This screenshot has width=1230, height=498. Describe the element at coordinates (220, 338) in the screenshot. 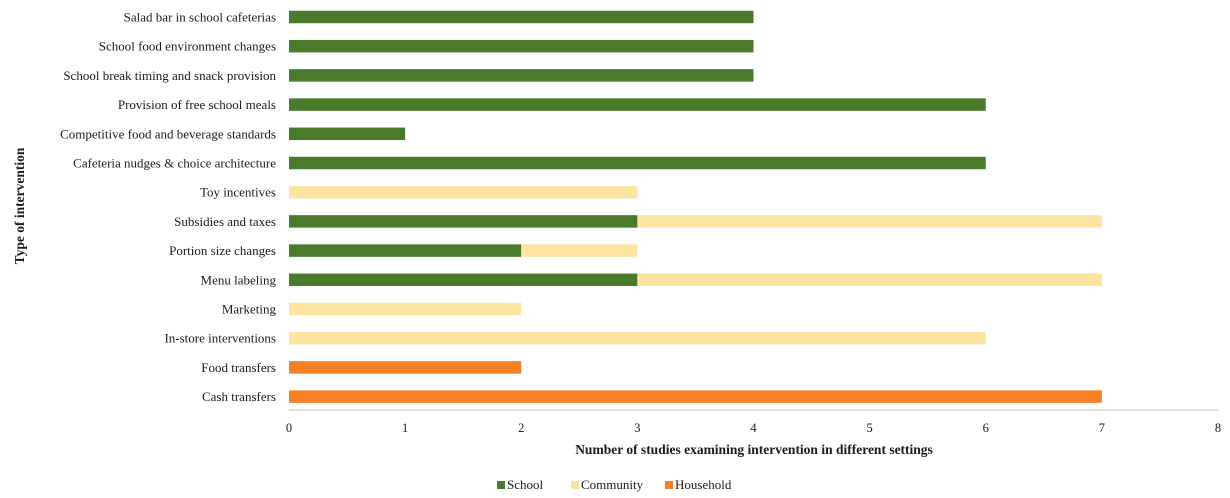

I see `category-label: In-store interventions` at that location.